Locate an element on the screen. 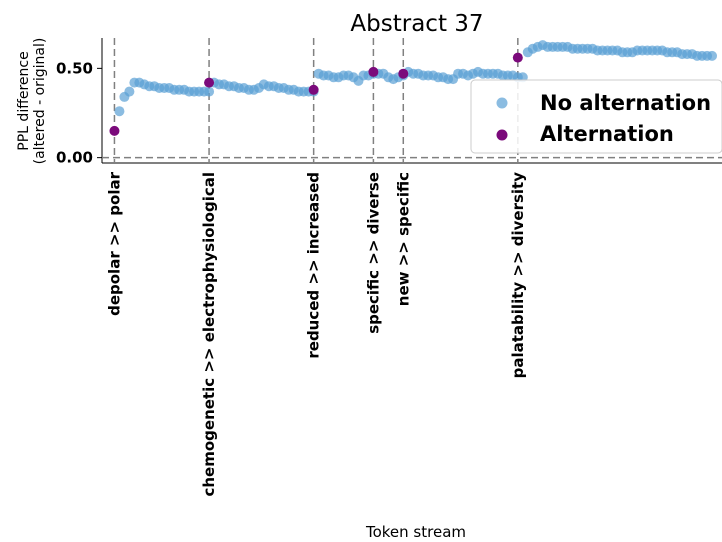 Image resolution: width=722 pixels, height=542 pixels. alternation-label: palatability >> diversity is located at coordinates (518, 275).